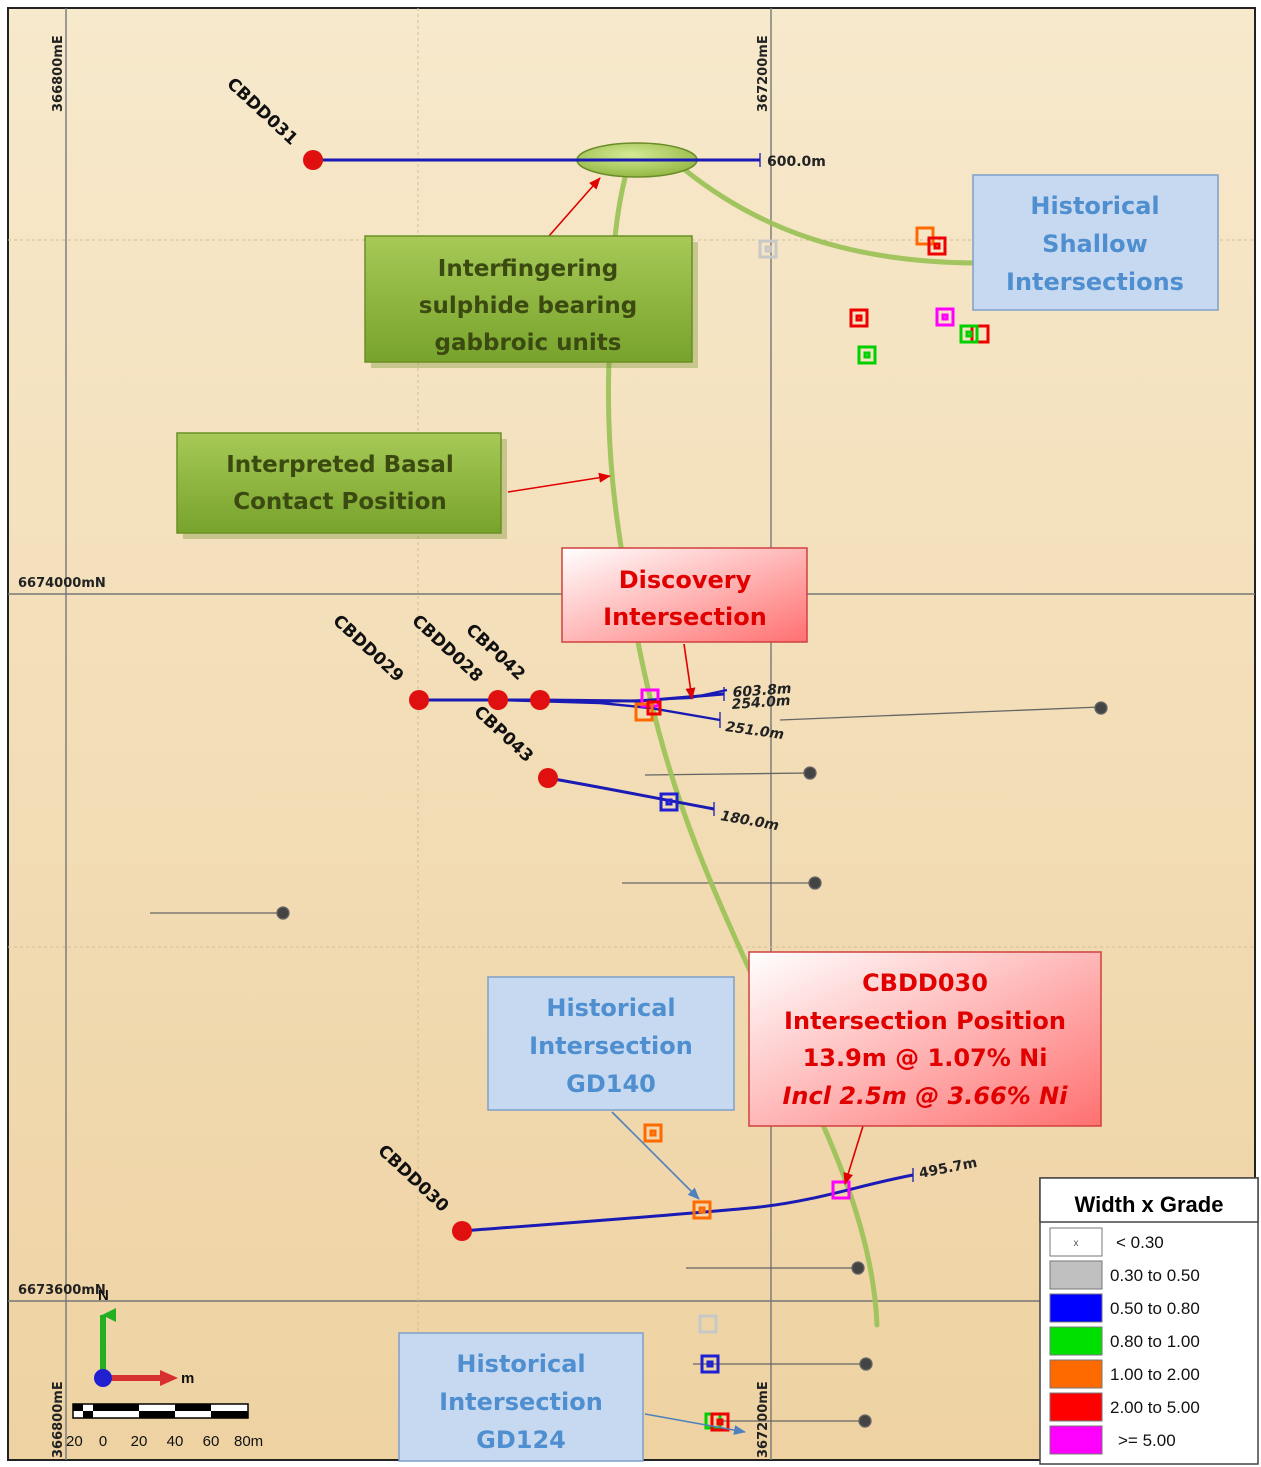 This screenshot has height=1467, width=1261. What do you see at coordinates (1095, 282) in the screenshot?
I see `svg-text: Intersections` at bounding box center [1095, 282].